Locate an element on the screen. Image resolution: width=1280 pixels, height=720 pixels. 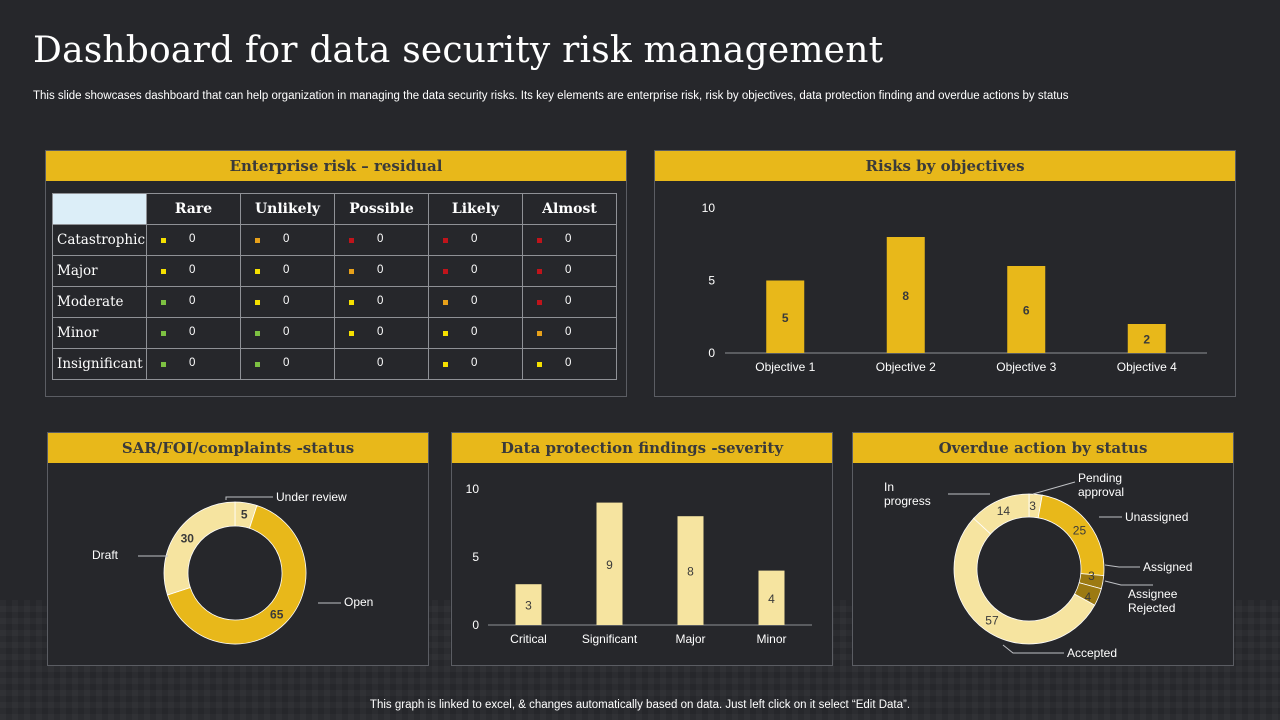
bar-major is located at coordinates (690, 570).